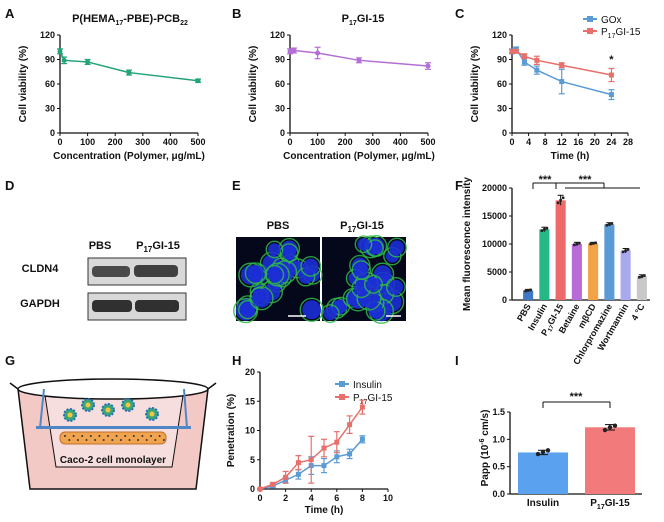  I want to click on chart-h-xtick-label: 4, so click(311, 498).